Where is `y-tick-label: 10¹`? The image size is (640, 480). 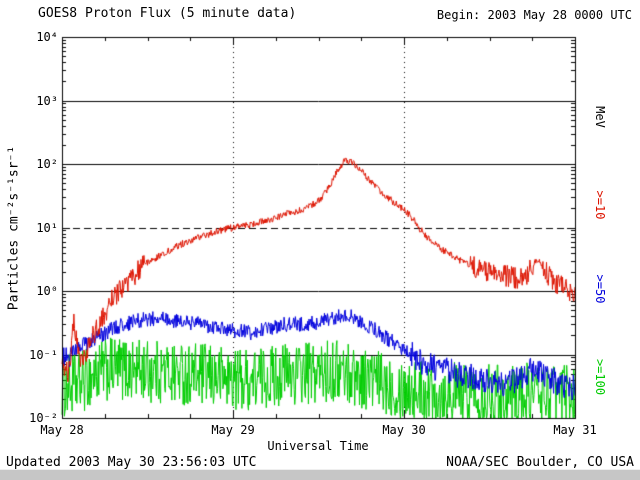
y-tick-label: 10¹ is located at coordinates (47, 227).